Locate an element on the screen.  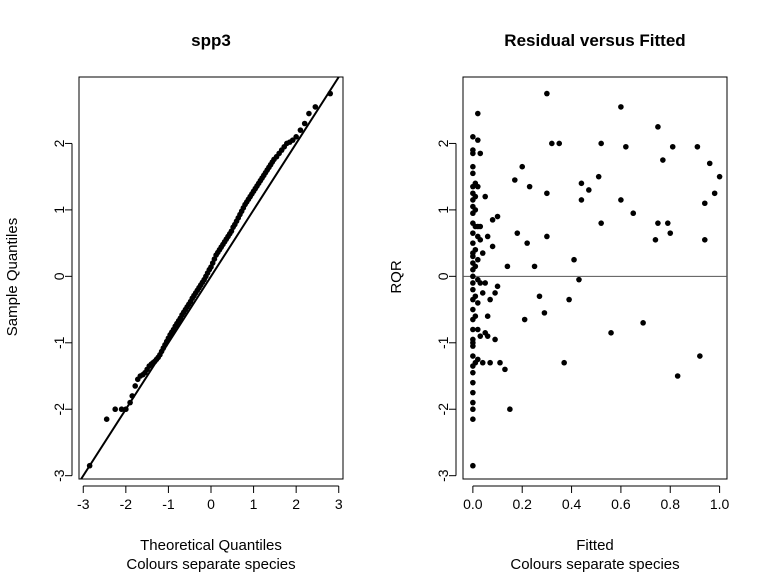
residual-x-sublabel: Colours separate species is located at coordinates (594, 564).